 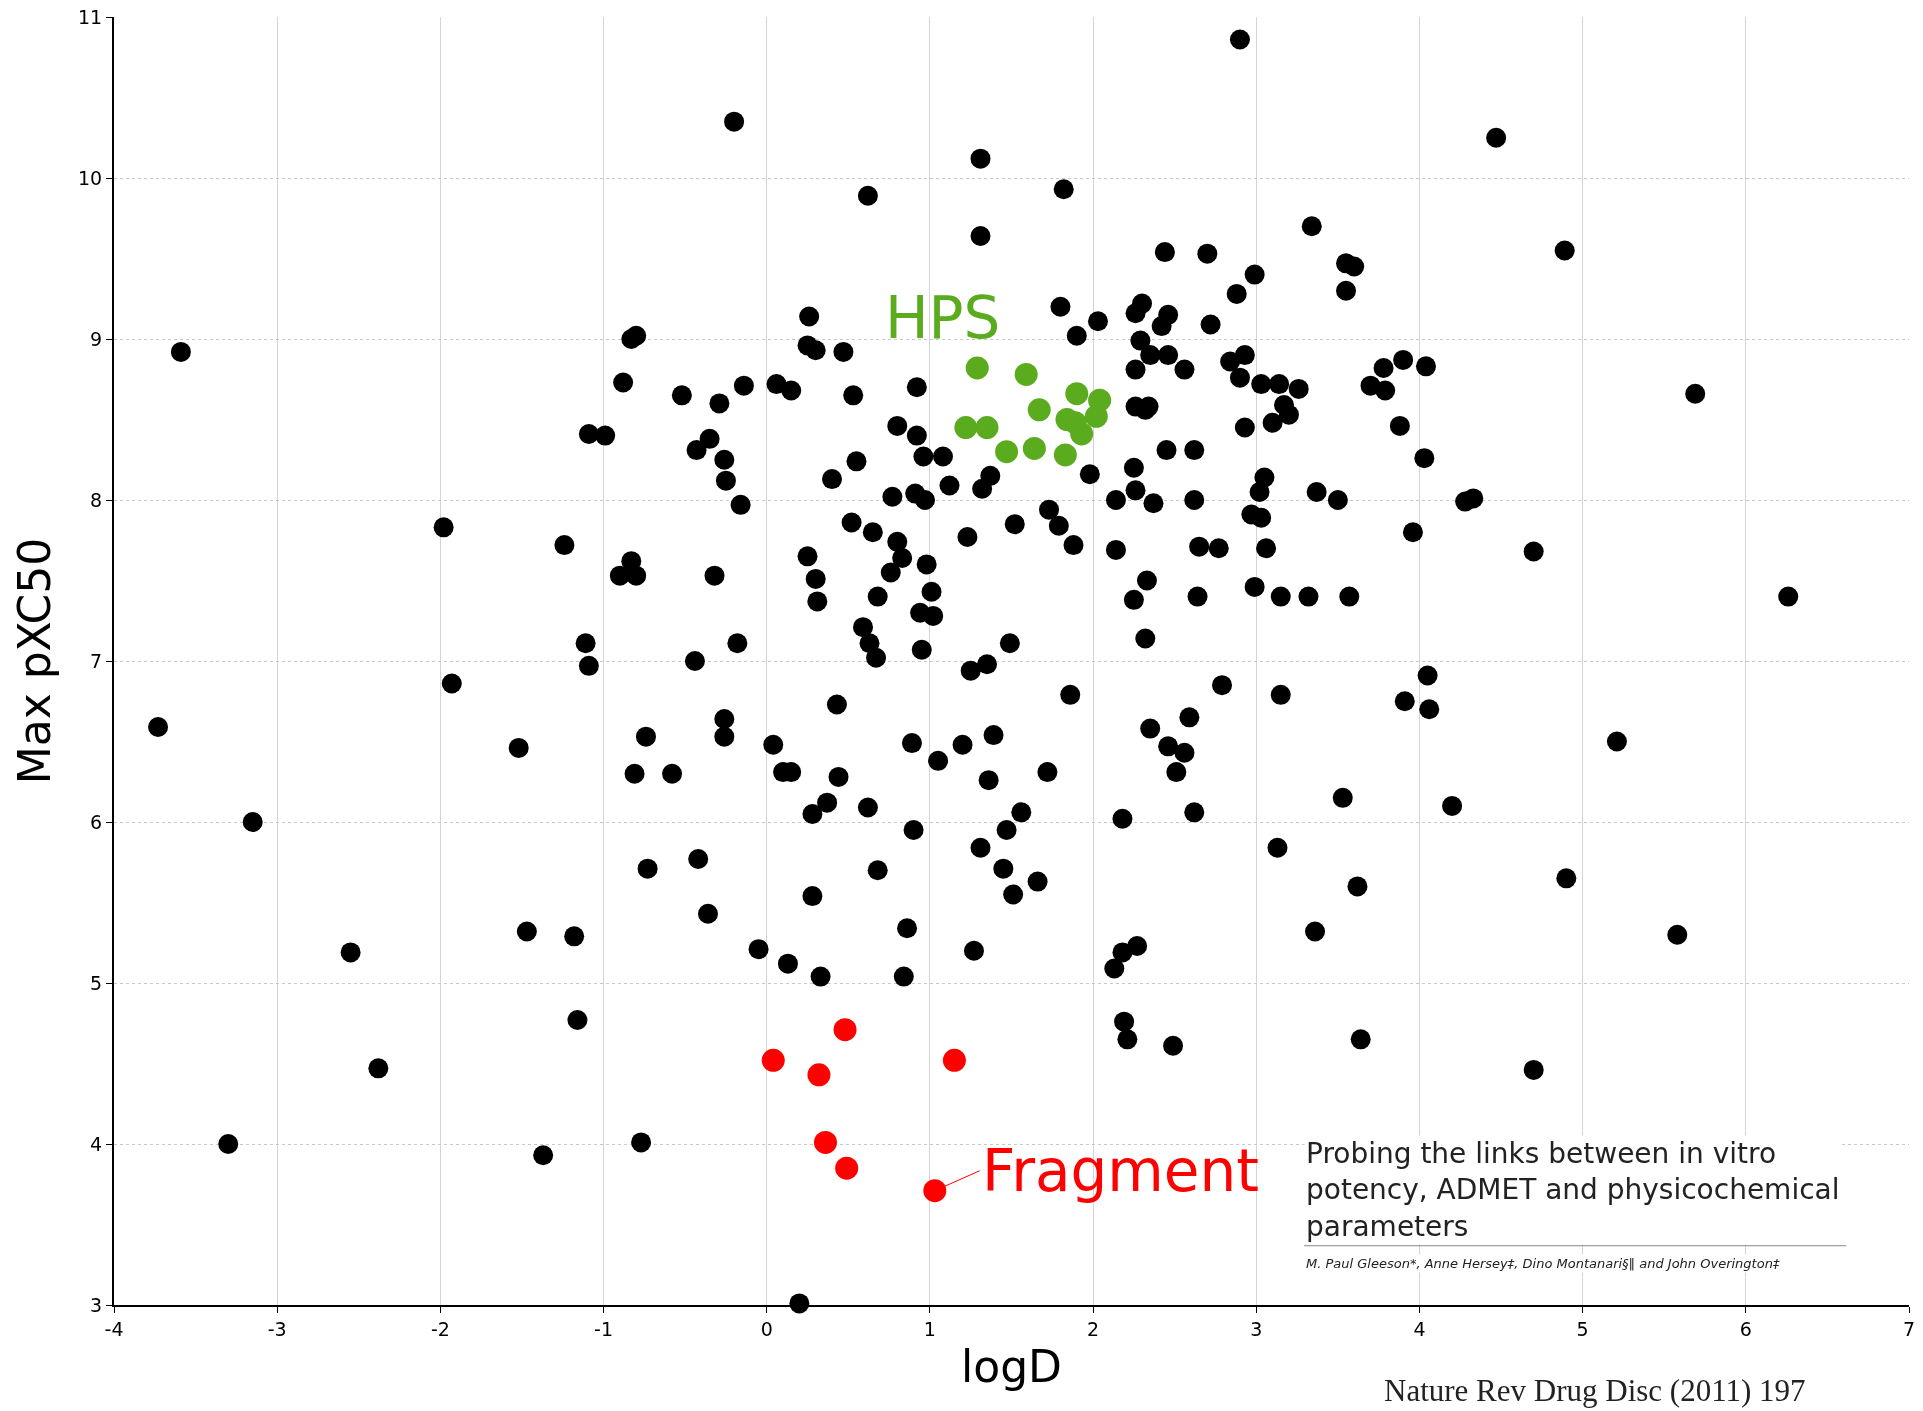 What do you see at coordinates (96, 821) in the screenshot?
I see `y-tick-label: 6` at bounding box center [96, 821].